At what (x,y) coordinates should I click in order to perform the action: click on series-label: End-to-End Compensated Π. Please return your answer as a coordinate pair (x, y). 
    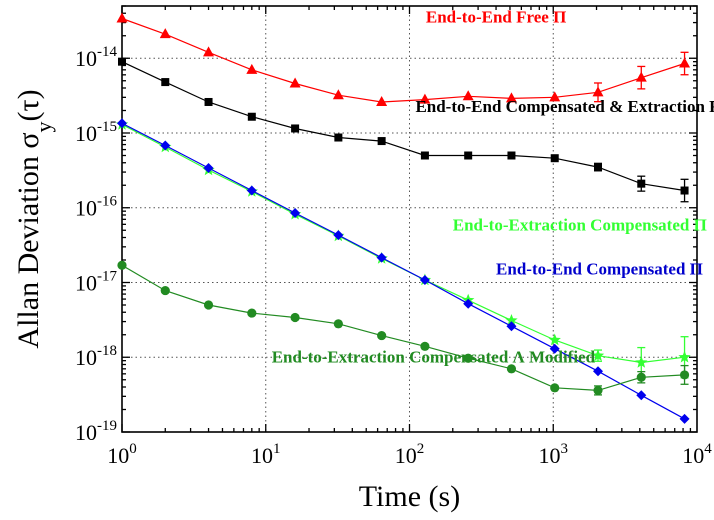
    Looking at the image, I should click on (599, 268).